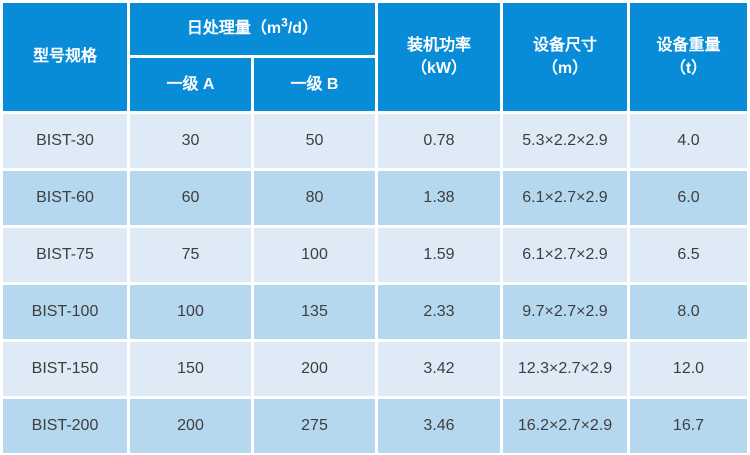 This screenshot has height=455, width=750. I want to click on cell-model: BIST-150, so click(65, 369).